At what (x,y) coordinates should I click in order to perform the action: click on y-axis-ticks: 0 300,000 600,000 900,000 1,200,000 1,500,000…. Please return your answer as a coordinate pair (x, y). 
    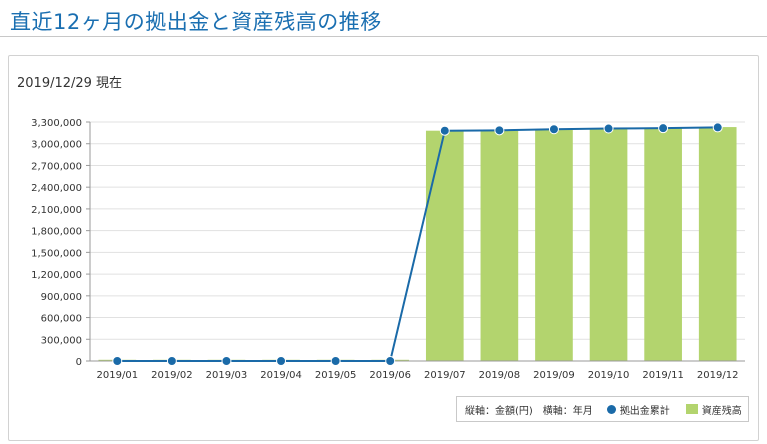
    Looking at the image, I should click on (60, 243).